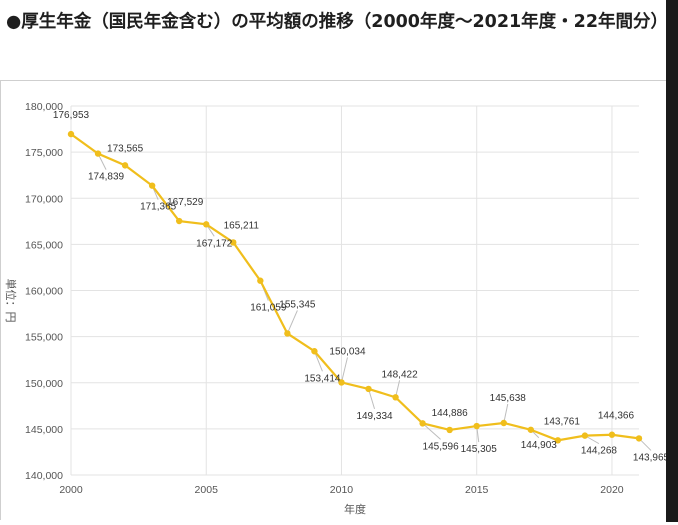  I want to click on x-tick-label: 2010, so click(342, 490).